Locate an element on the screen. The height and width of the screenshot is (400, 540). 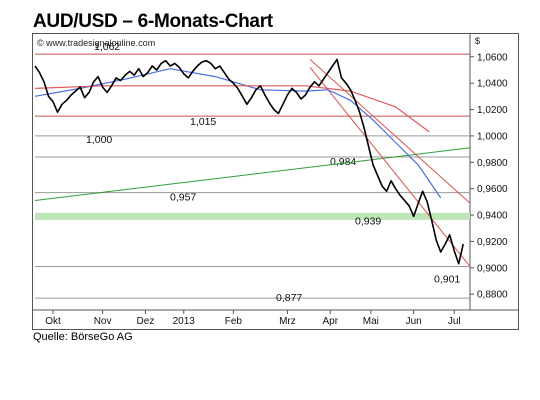
ma-long is located at coordinates (232, 109).